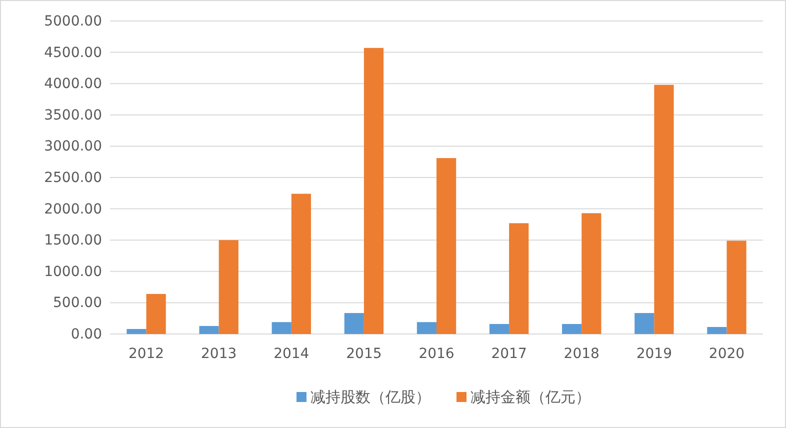 The height and width of the screenshot is (428, 786). What do you see at coordinates (73, 115) in the screenshot?
I see `y-tick-label: 3500.00` at bounding box center [73, 115].